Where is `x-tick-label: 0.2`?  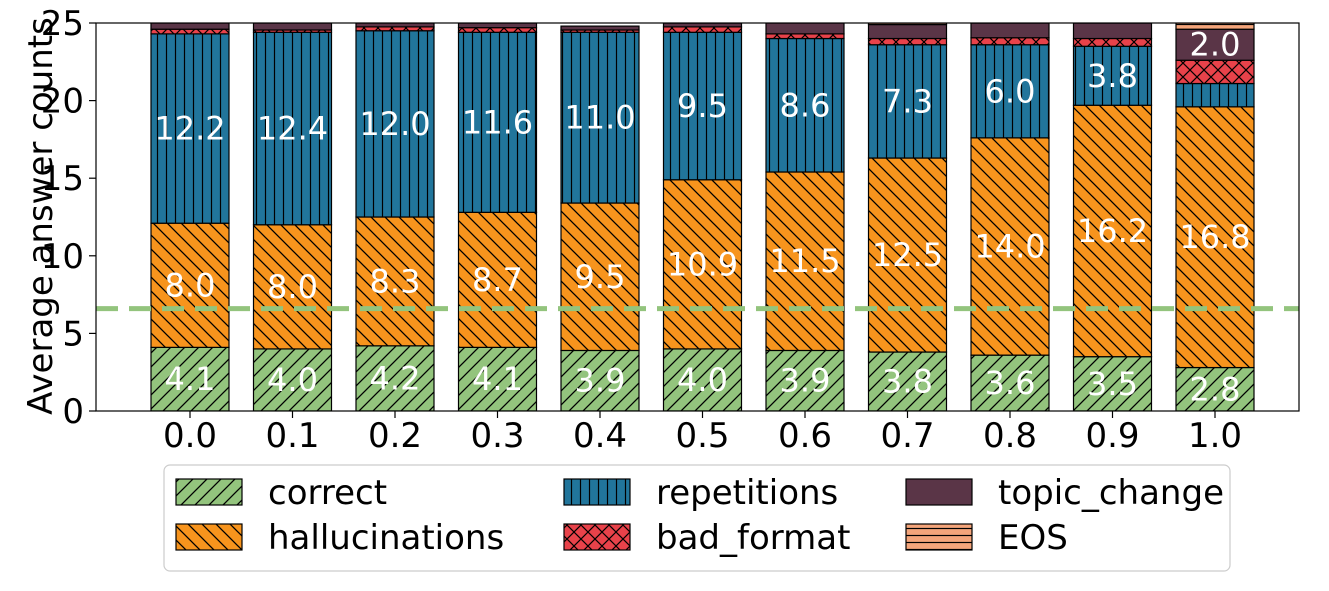 x-tick-label: 0.2 is located at coordinates (395, 436).